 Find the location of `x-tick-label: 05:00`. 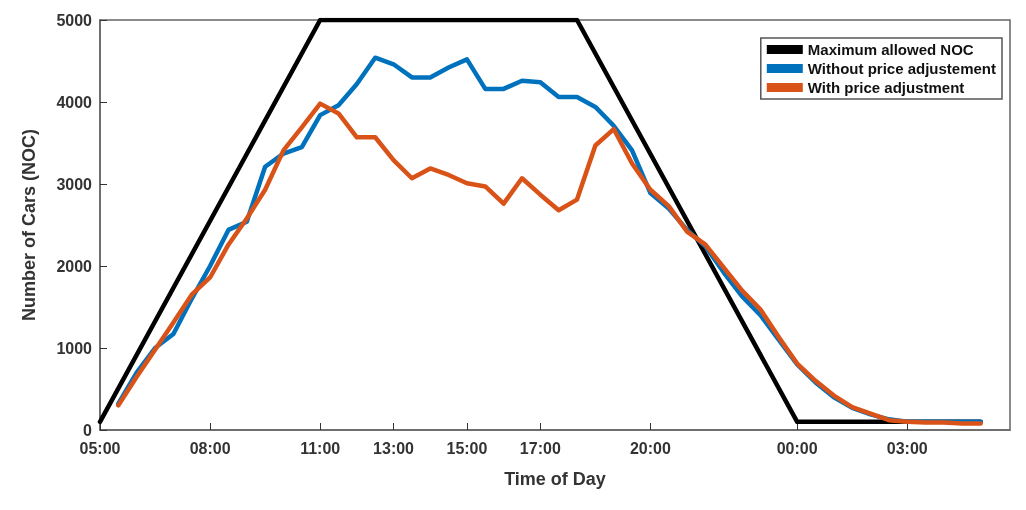

x-tick-label: 05:00 is located at coordinates (100, 448).